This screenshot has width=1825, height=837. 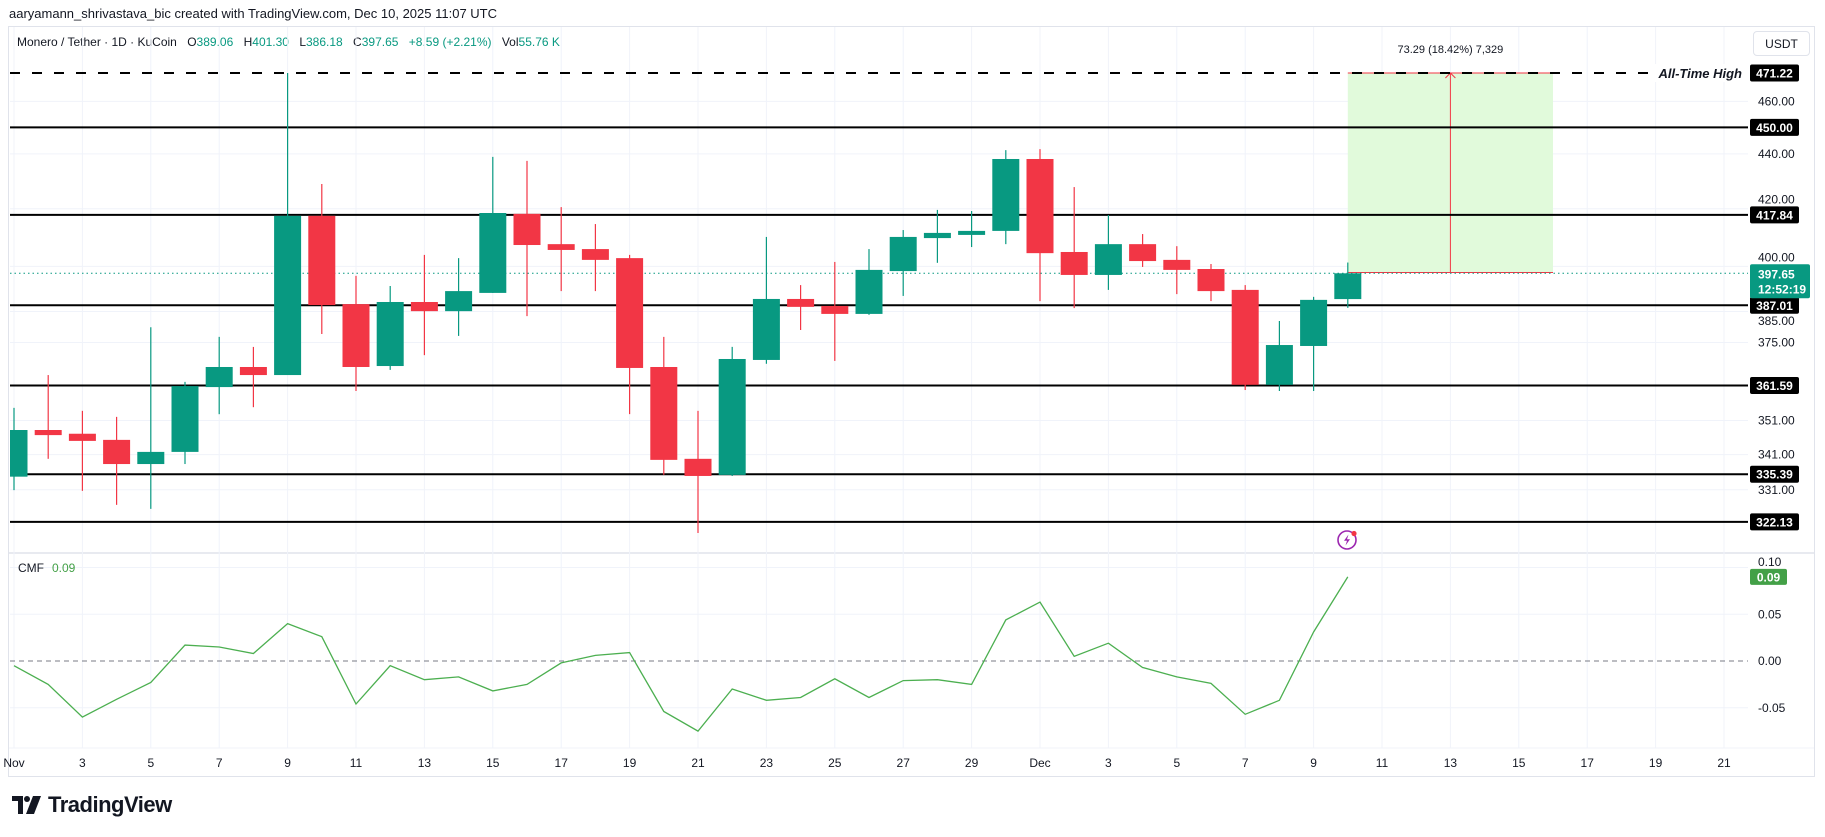 What do you see at coordinates (1776, 455) in the screenshot?
I see `y-tick-label: 341.00` at bounding box center [1776, 455].